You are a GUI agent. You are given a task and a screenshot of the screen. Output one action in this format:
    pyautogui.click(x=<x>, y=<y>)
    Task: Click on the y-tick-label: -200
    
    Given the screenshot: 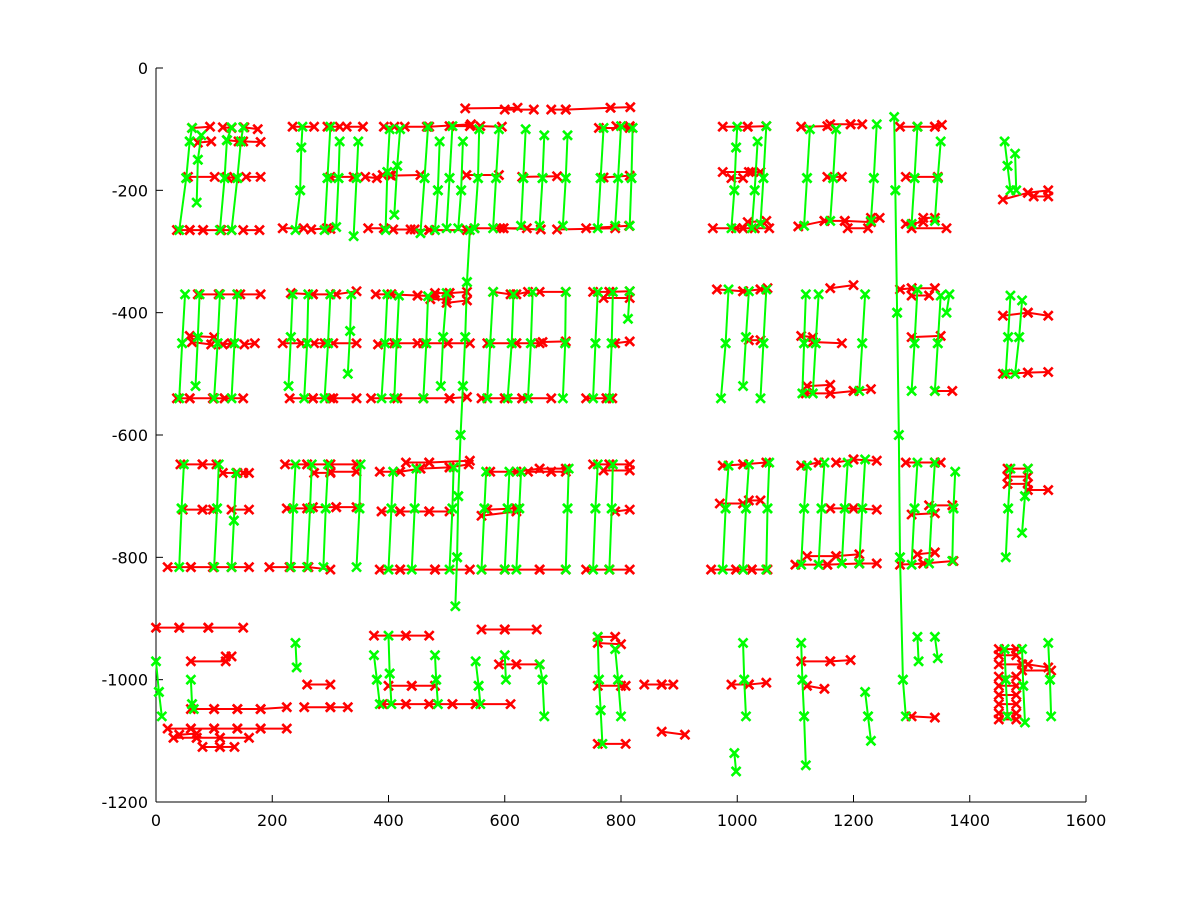 What is the action you would take?
    pyautogui.click(x=130, y=190)
    